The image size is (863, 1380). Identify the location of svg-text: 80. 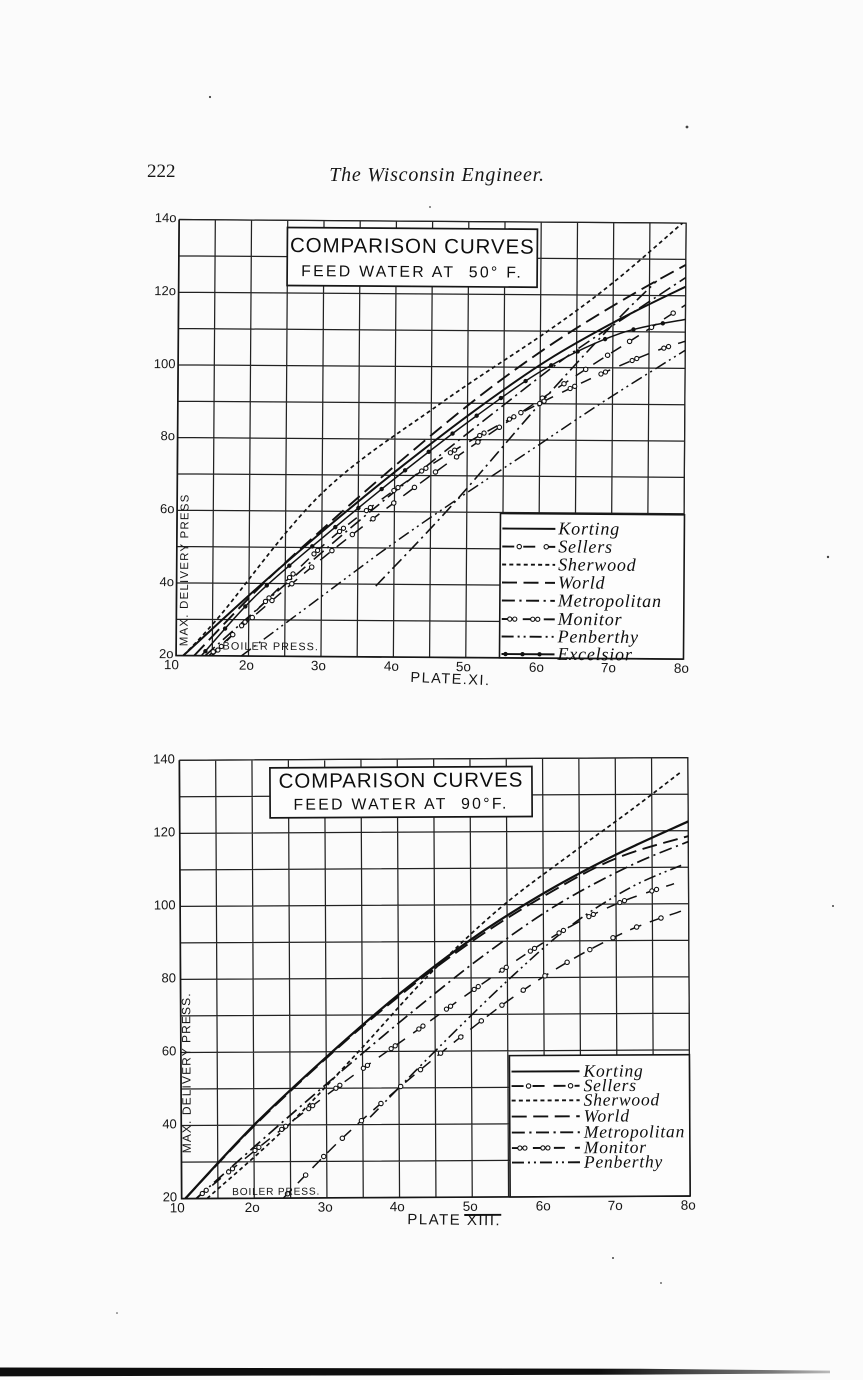
(168, 977).